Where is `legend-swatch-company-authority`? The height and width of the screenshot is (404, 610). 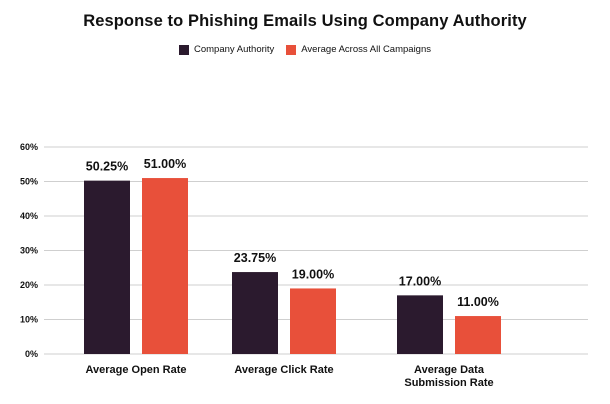 legend-swatch-company-authority is located at coordinates (184, 49).